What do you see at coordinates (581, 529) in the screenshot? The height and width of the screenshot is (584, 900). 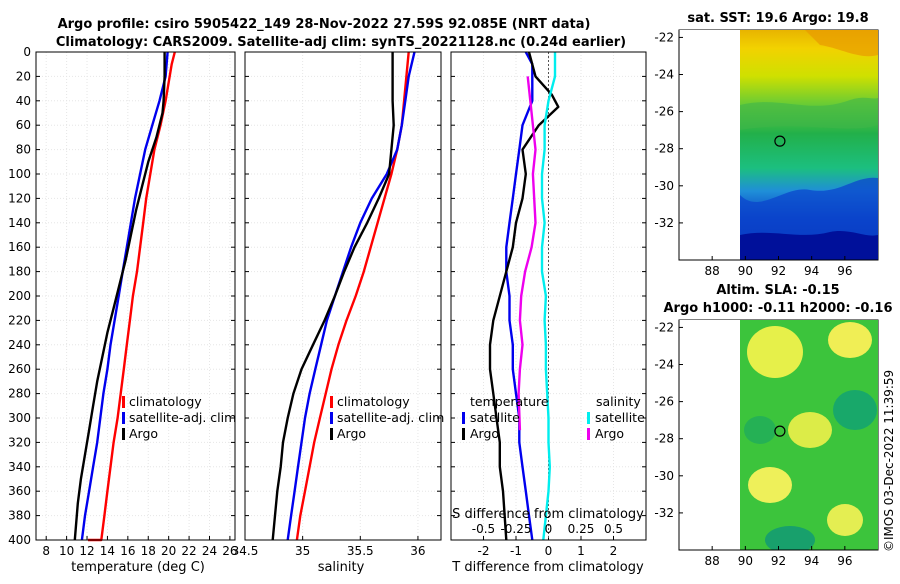 I see `s-tick-label: 0.25` at bounding box center [581, 529].